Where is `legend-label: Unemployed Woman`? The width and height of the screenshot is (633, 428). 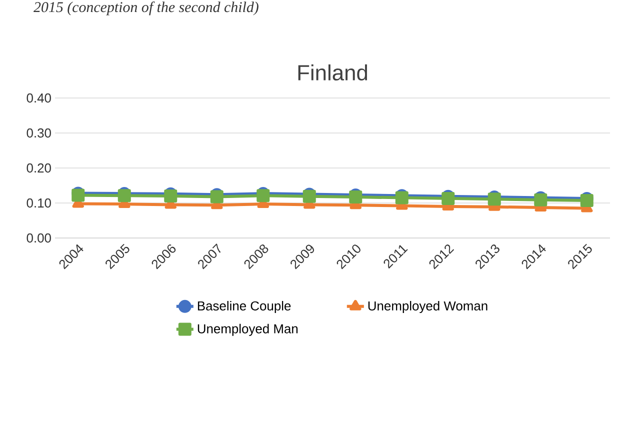 legend-label: Unemployed Woman is located at coordinates (428, 307).